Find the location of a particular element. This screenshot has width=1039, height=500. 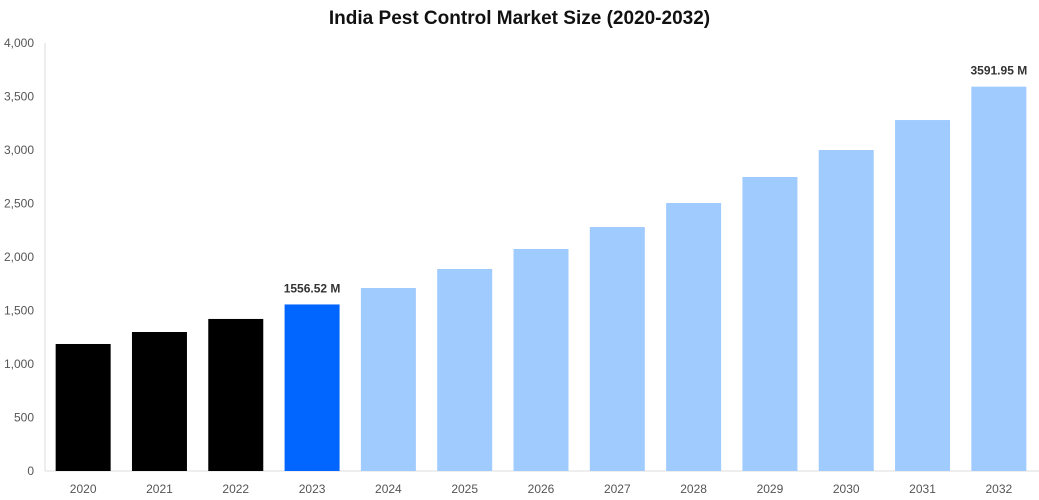

x-tick-label: 2026 is located at coordinates (541, 489).